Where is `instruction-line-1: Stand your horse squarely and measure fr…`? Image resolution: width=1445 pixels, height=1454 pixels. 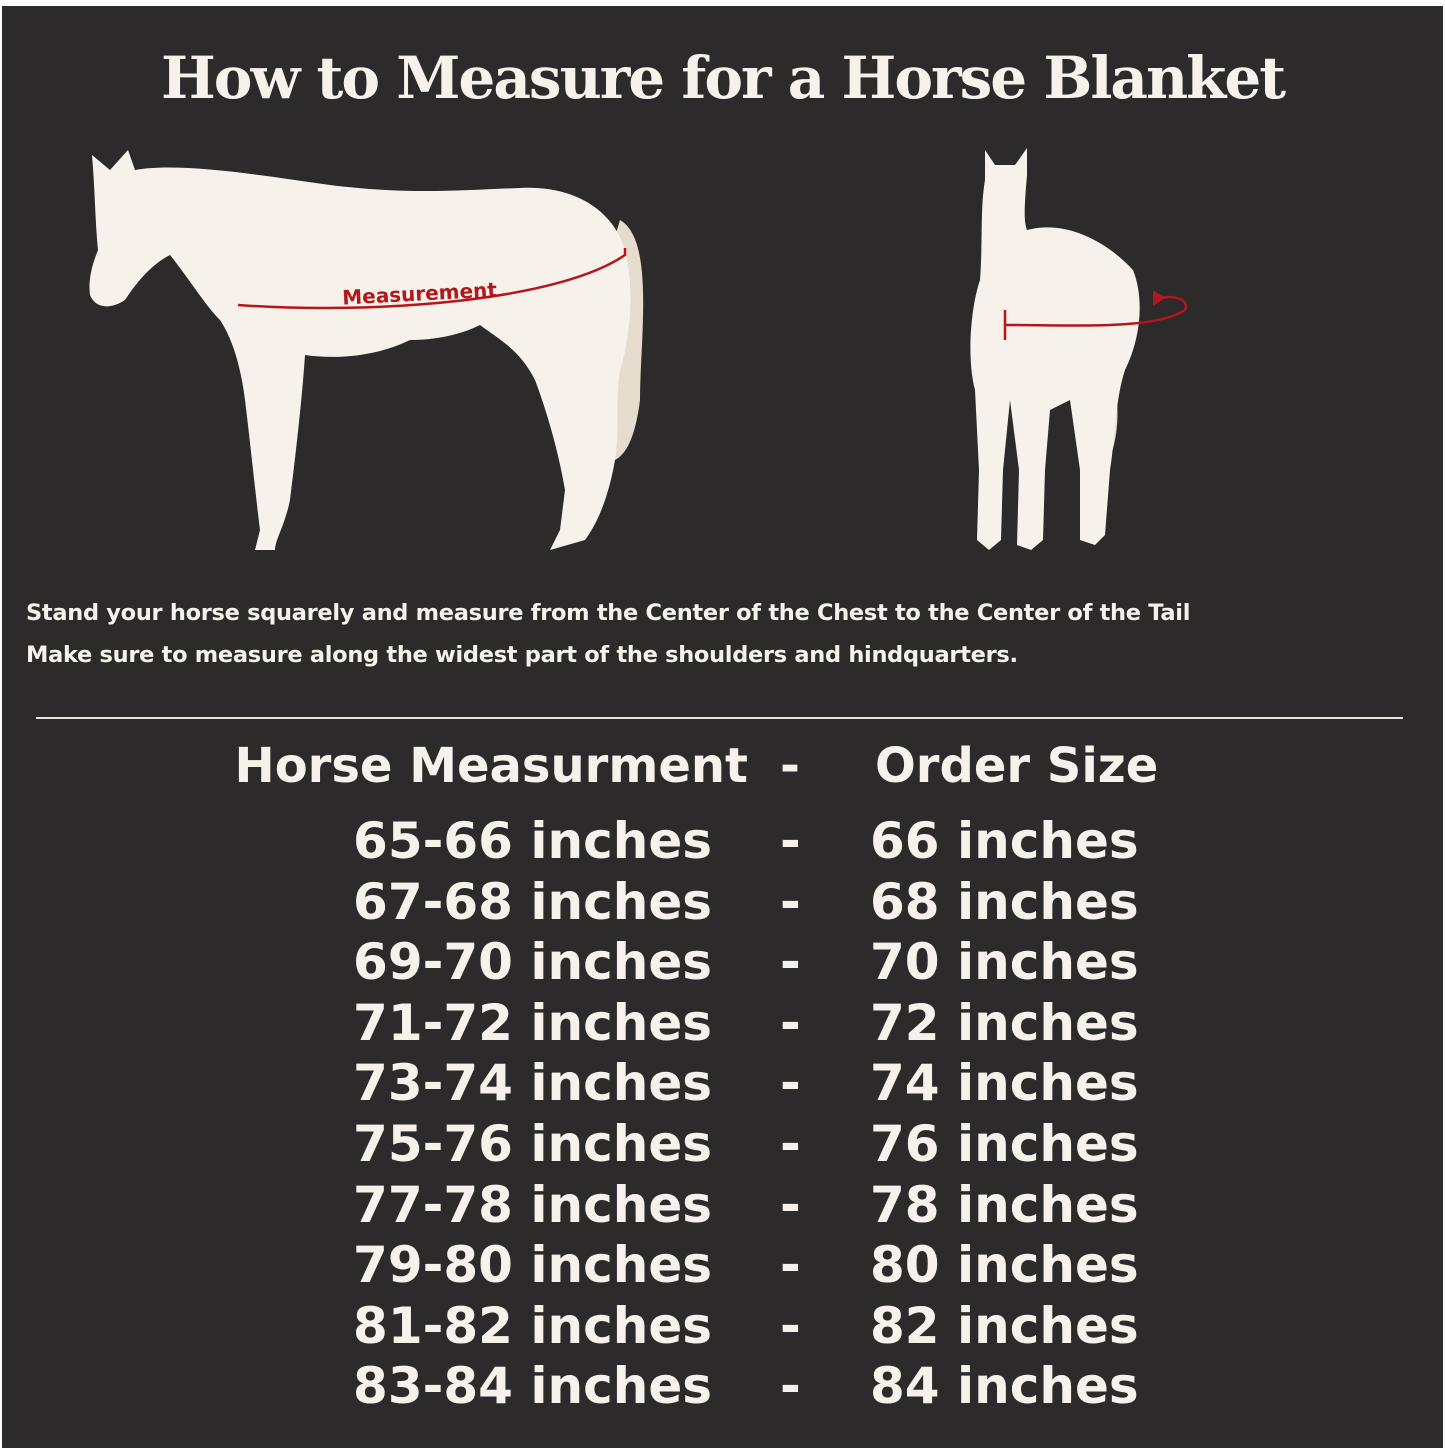
instruction-line-1: Stand your horse squarely and measure fr… is located at coordinates (608, 613).